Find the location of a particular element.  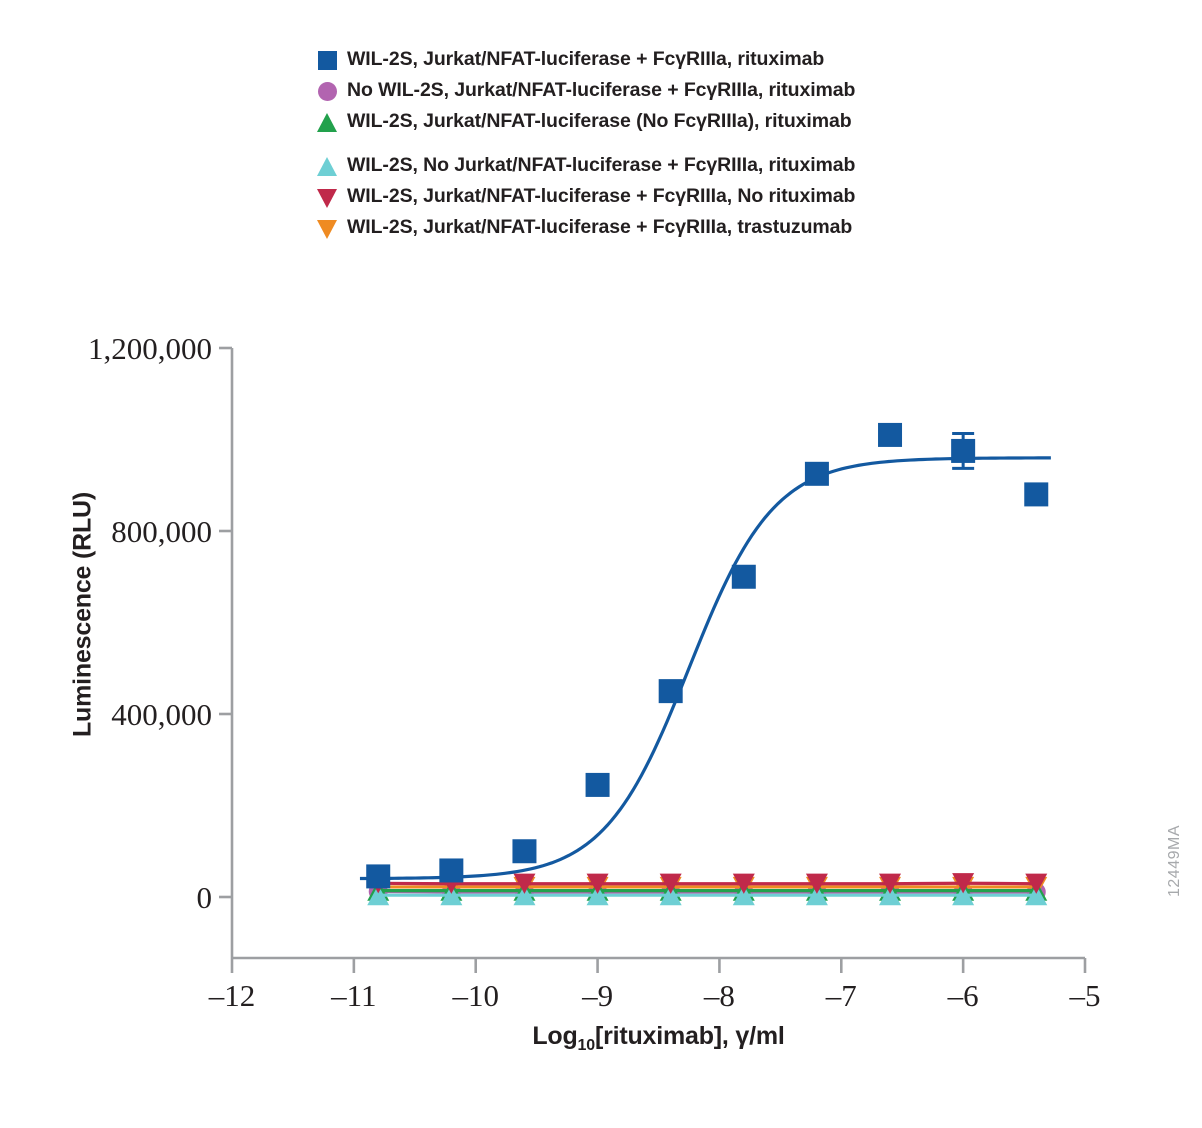

y-tick-label: 1,200,000 is located at coordinates (150, 348).